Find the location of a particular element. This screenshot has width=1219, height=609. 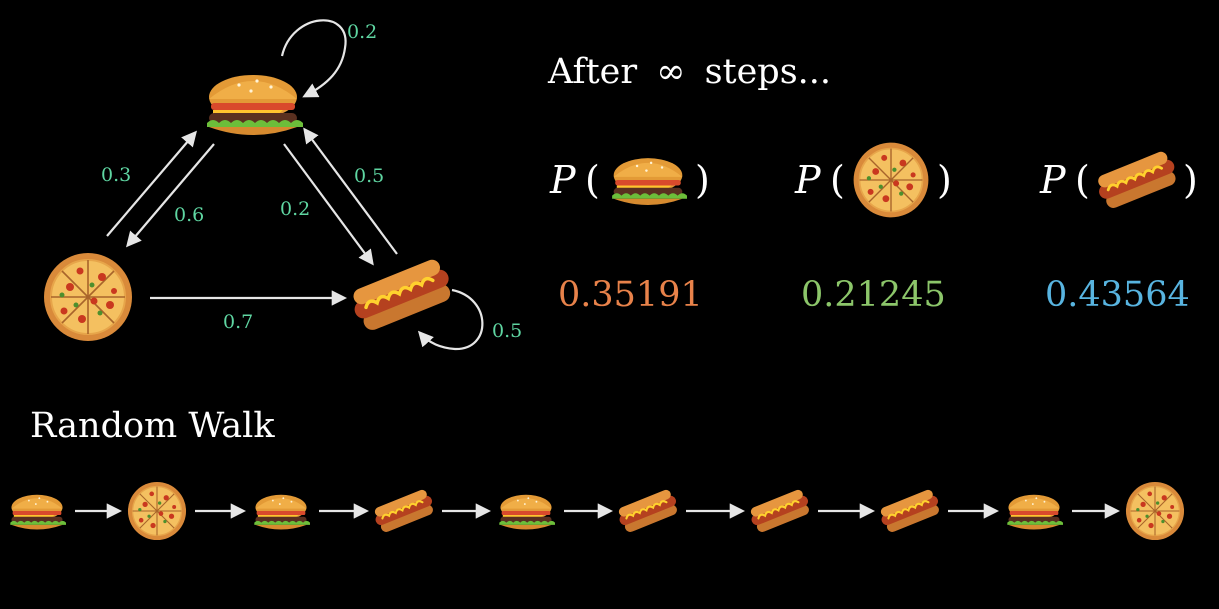

prob-value-hotdog: 0.43564 is located at coordinates (1117, 295).